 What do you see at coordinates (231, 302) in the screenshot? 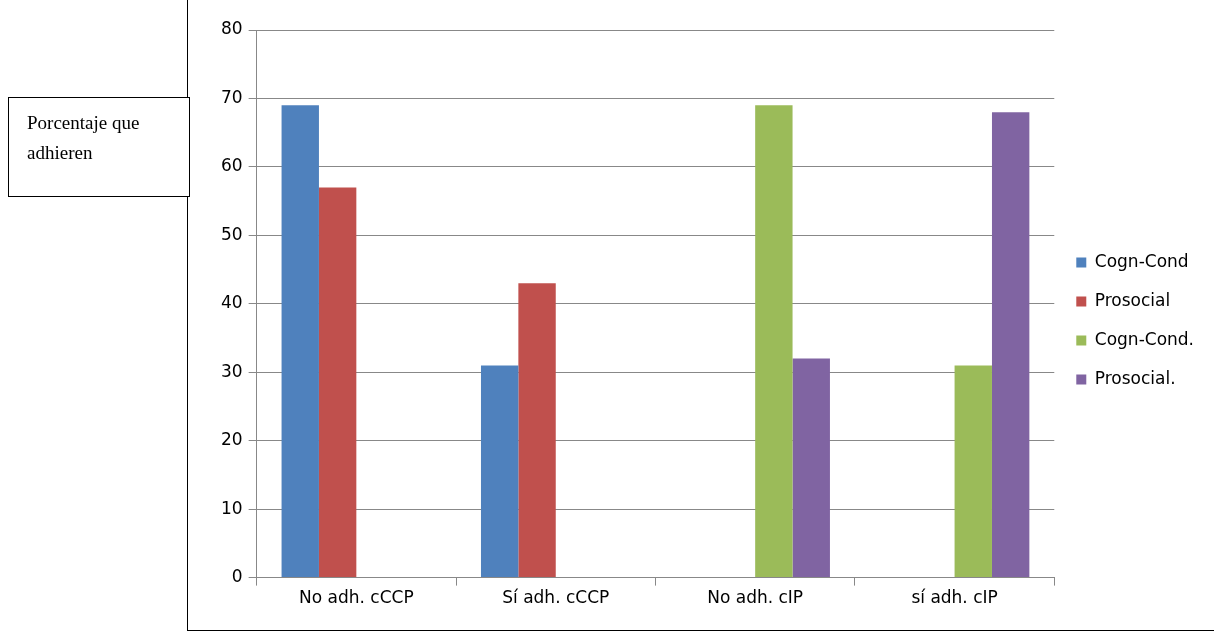
I see `y-tick-label: 40` at bounding box center [231, 302].